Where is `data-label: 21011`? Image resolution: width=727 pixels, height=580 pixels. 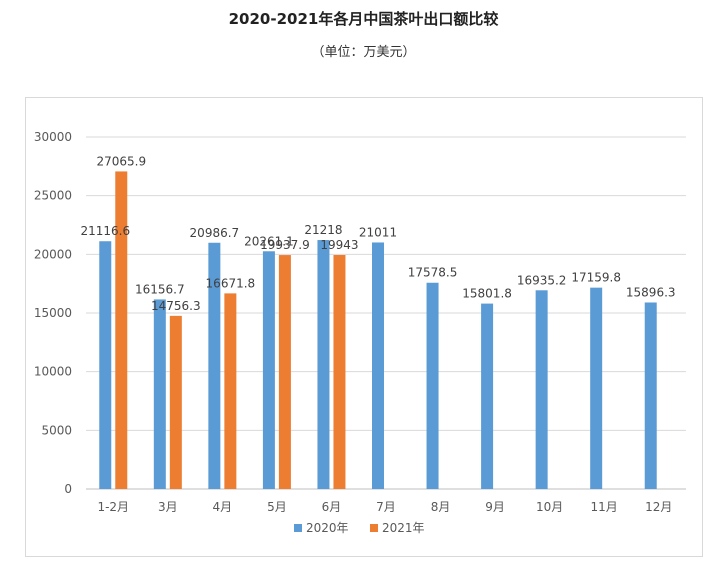
data-label: 21011 is located at coordinates (378, 232).